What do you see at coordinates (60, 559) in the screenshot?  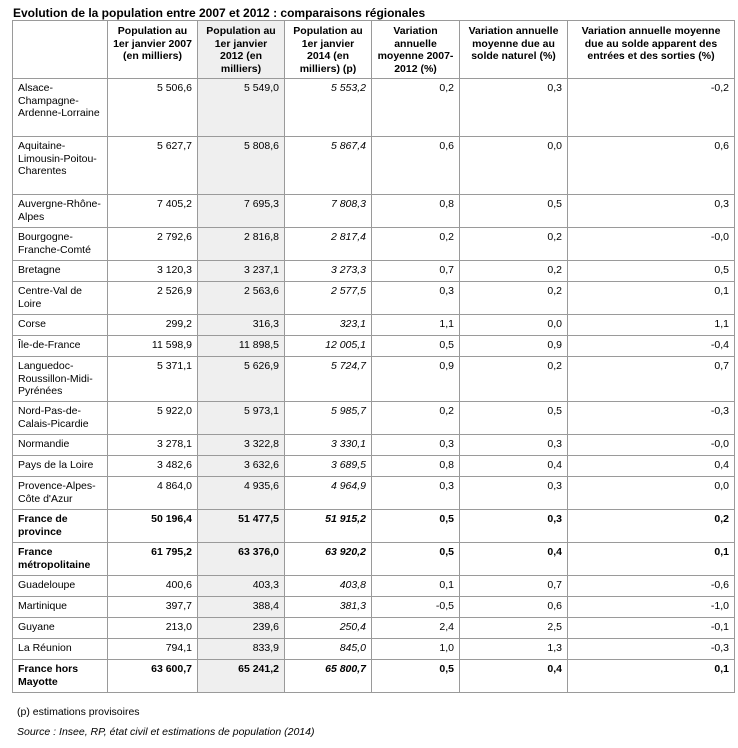 I see `cell-region: France métropolitaine` at bounding box center [60, 559].